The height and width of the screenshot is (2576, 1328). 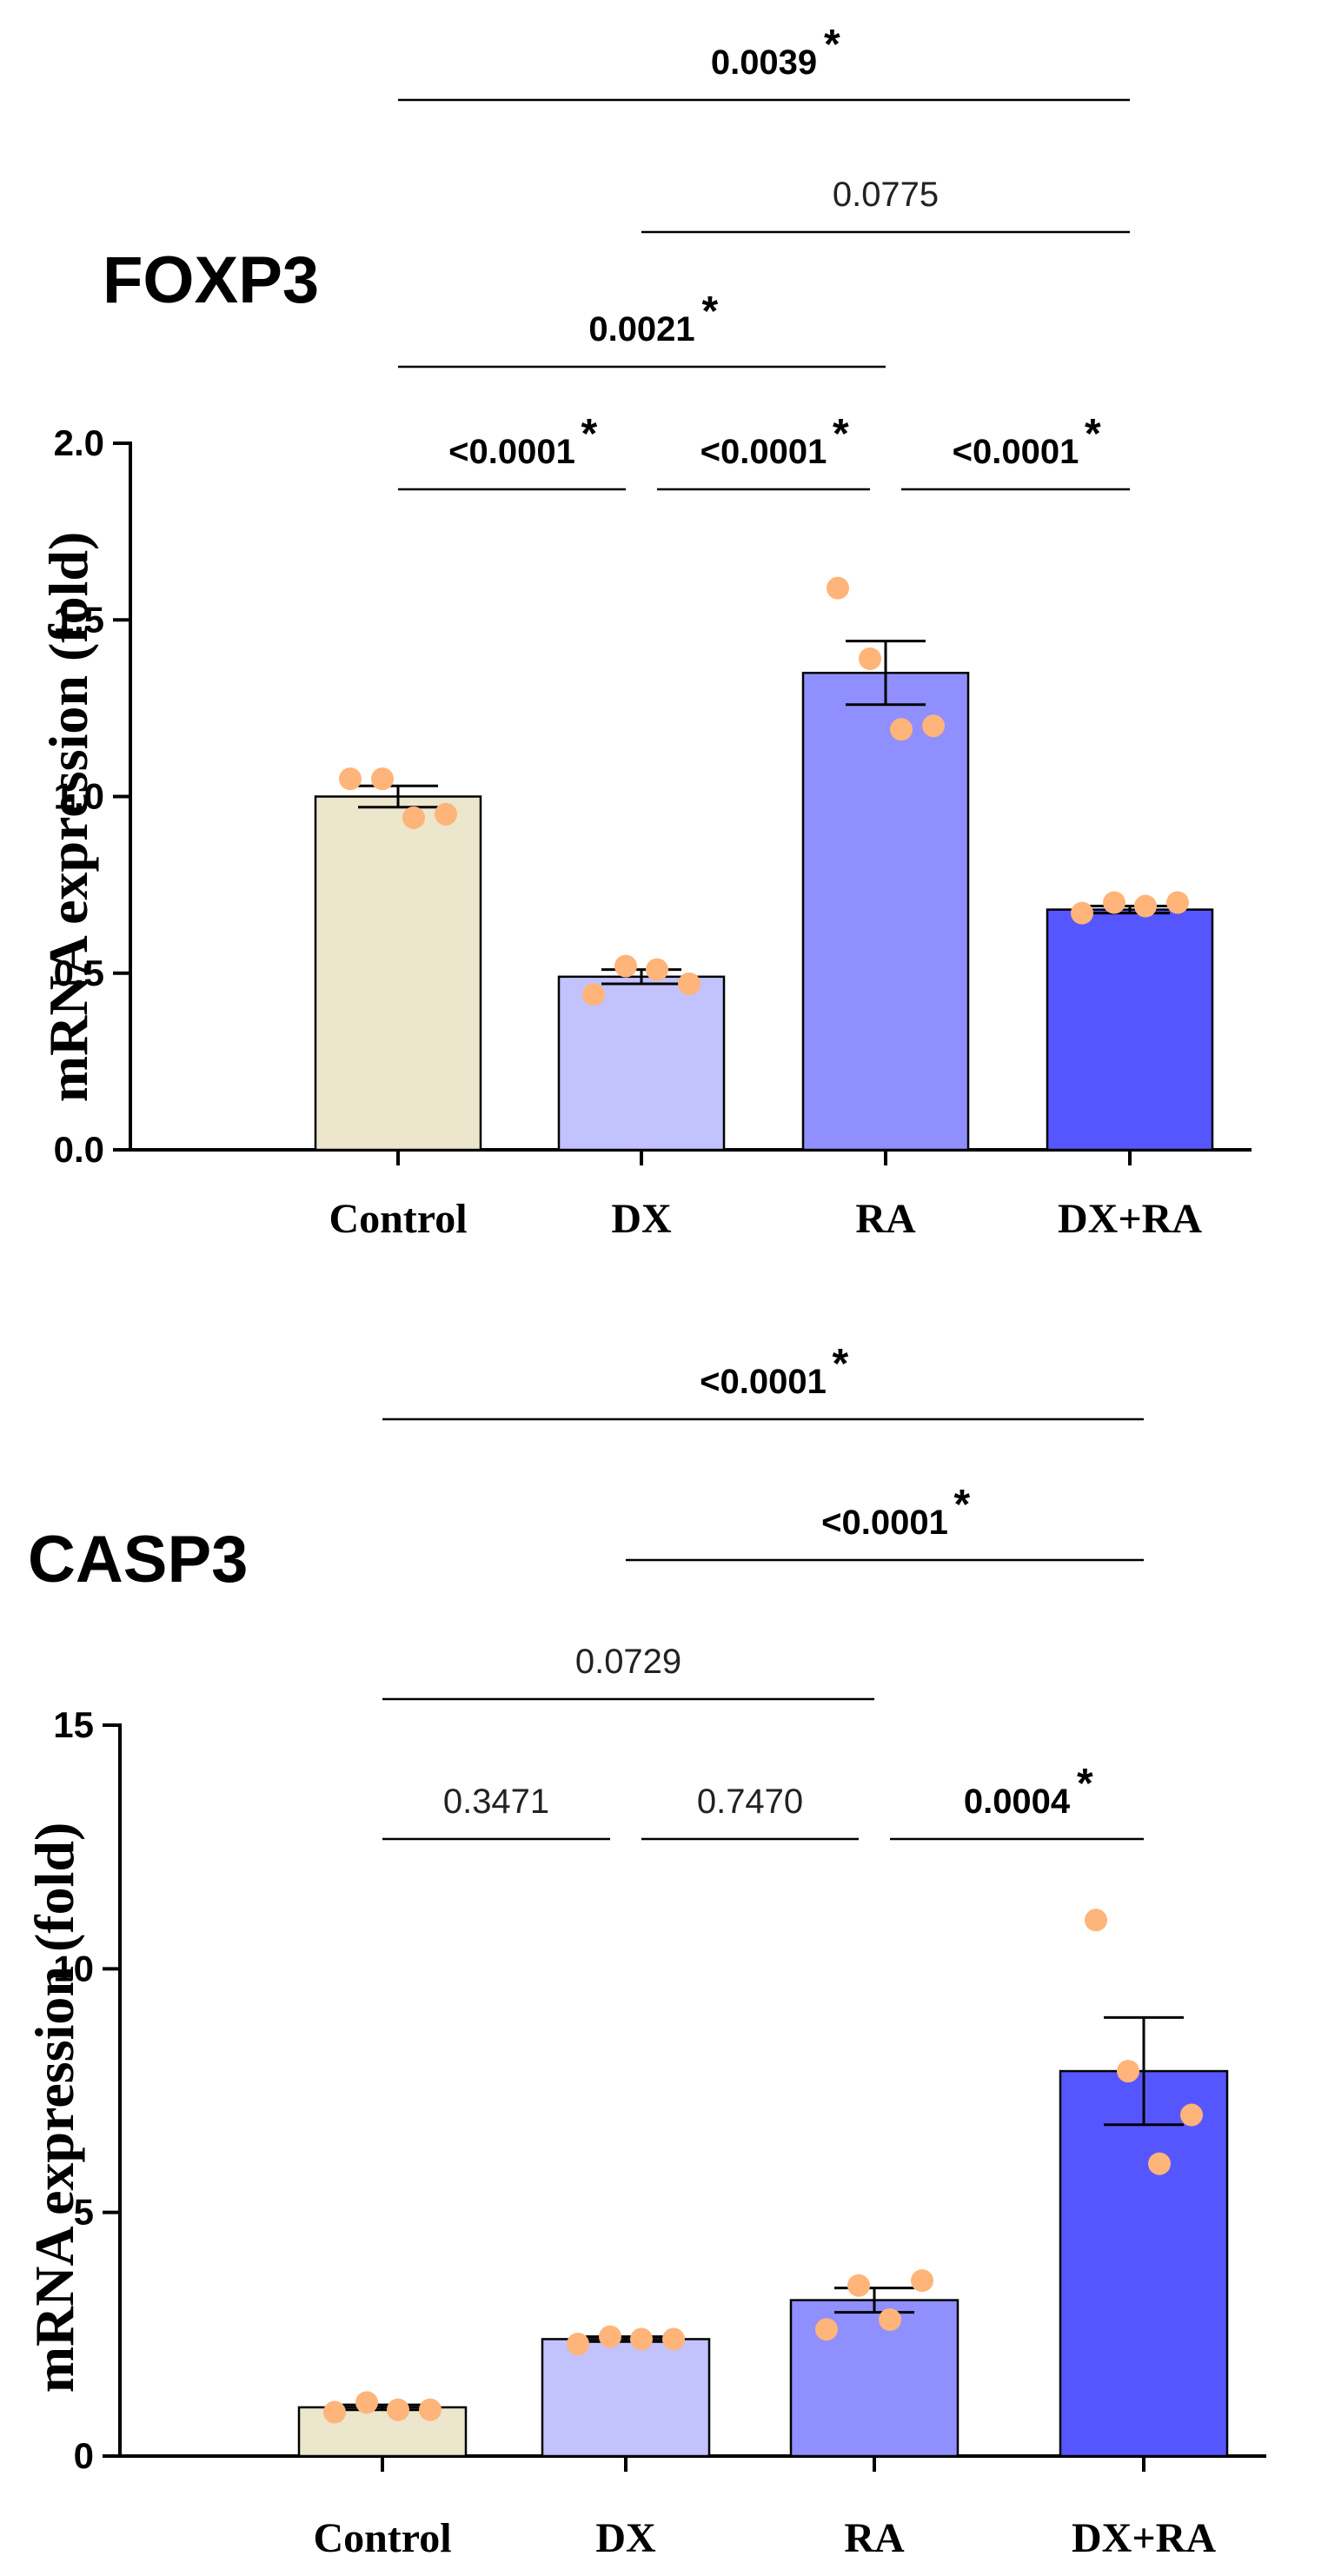 I want to click on p-value-label: 0.0021, so click(x=641, y=329).